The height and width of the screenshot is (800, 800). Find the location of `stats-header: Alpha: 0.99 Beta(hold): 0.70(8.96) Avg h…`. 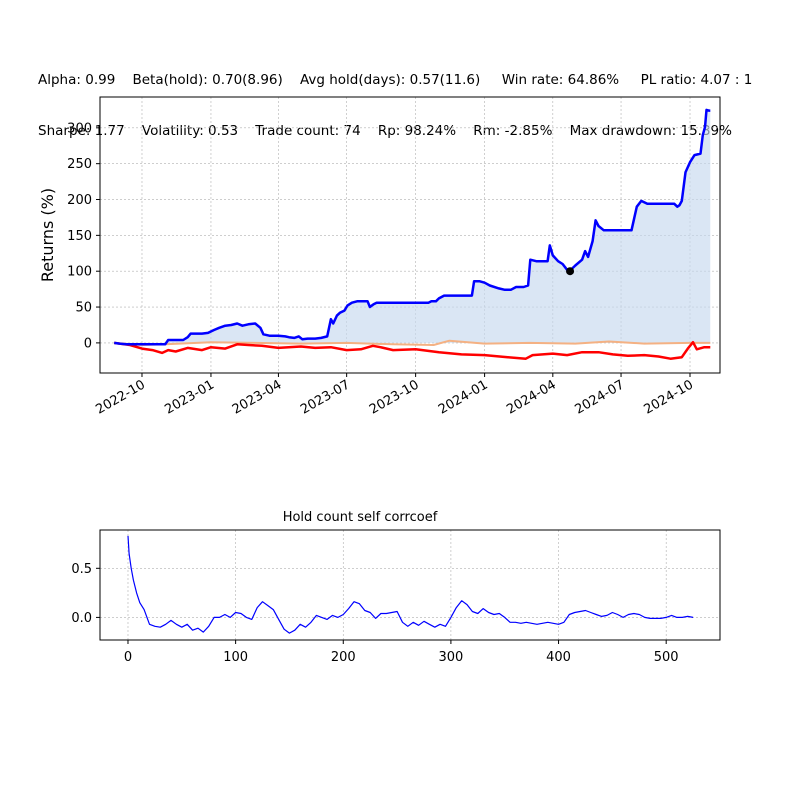

stats-header: Alpha: 0.99 Beta(hold): 0.70(8.96) Avg h… is located at coordinates (395, 97).